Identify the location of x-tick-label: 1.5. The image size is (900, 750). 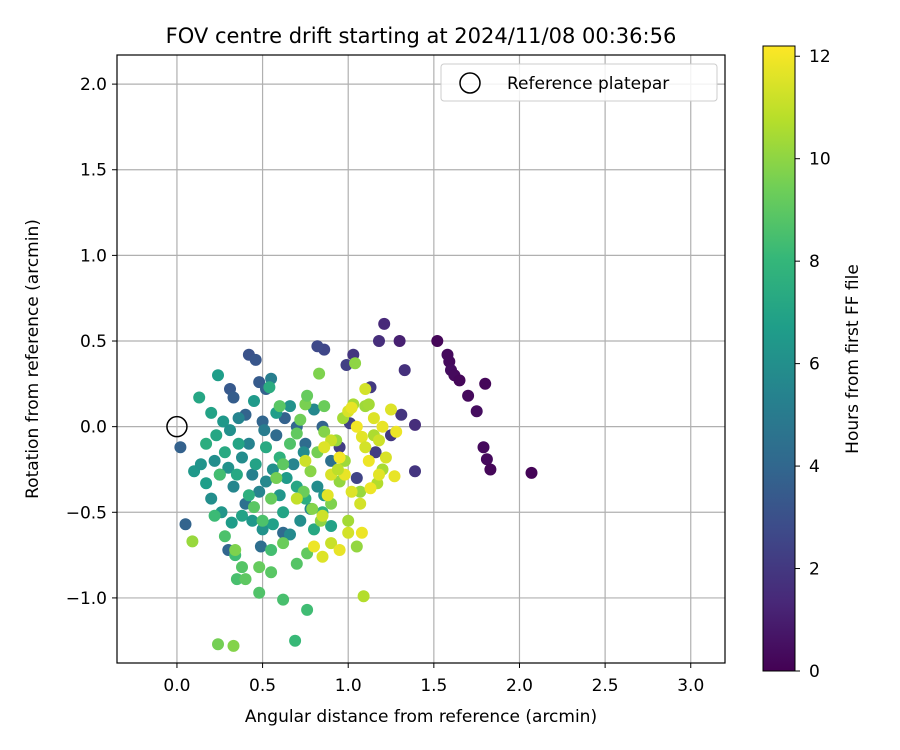
(433, 686).